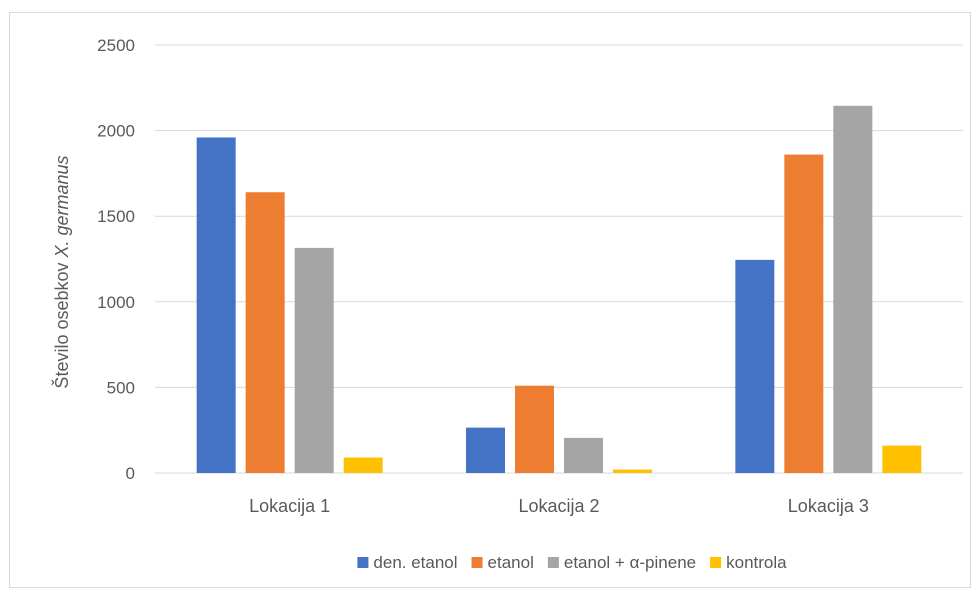 The height and width of the screenshot is (596, 979). What do you see at coordinates (121, 387) in the screenshot?
I see `y-tick-label: 500` at bounding box center [121, 387].